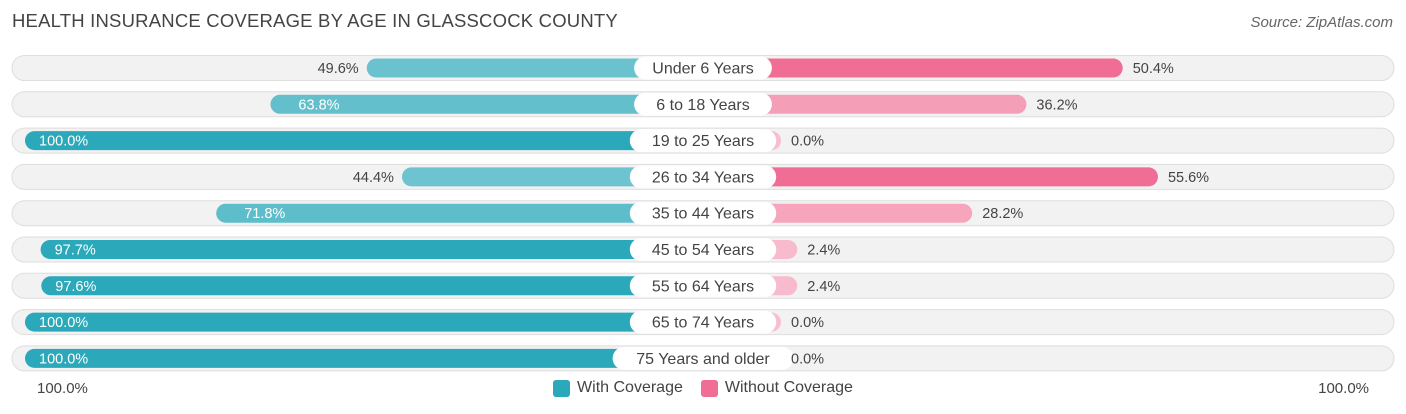  Describe the element at coordinates (1056, 105) in the screenshot. I see `value-label-without-coverage: 36.2%` at that location.